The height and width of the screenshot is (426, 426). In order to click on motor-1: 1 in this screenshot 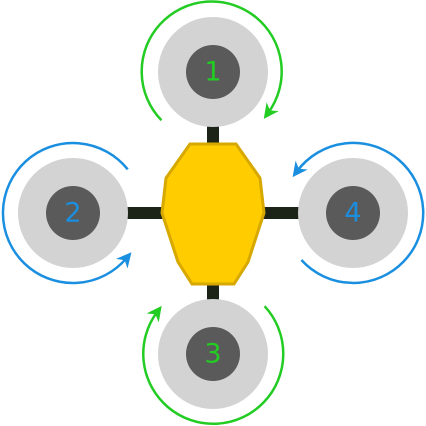, I will do `click(211, 63)`.